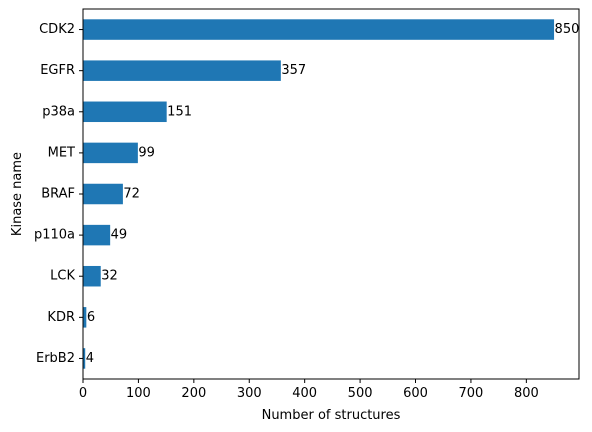 This screenshot has height=432, width=592. I want to click on x-tick-label-400: 400, so click(304, 393).